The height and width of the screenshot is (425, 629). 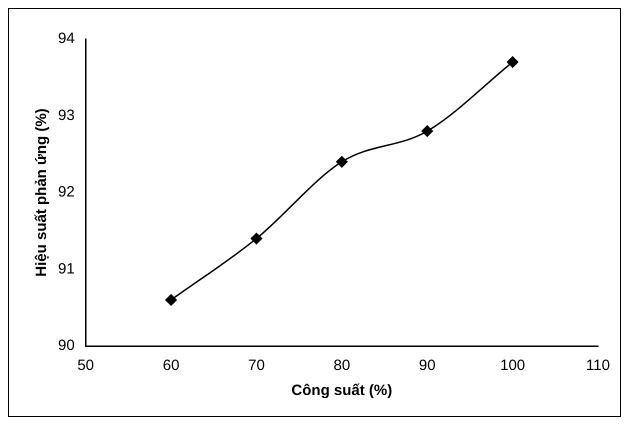 What do you see at coordinates (598, 365) in the screenshot?
I see `x-tick-label: 110` at bounding box center [598, 365].